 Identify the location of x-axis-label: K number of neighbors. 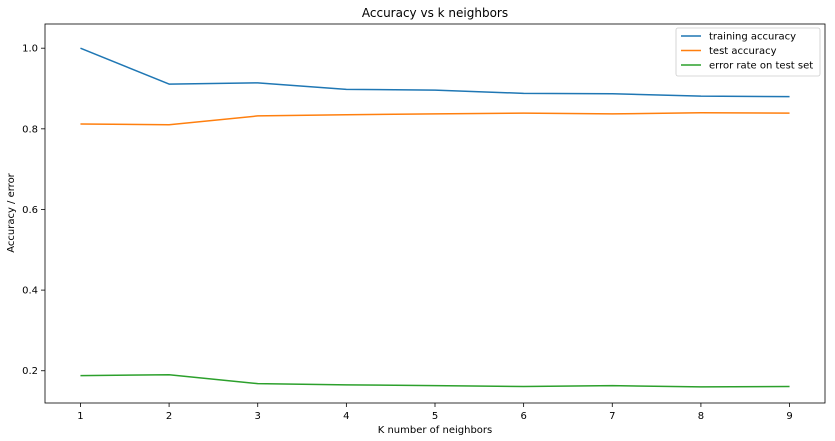
(435, 430).